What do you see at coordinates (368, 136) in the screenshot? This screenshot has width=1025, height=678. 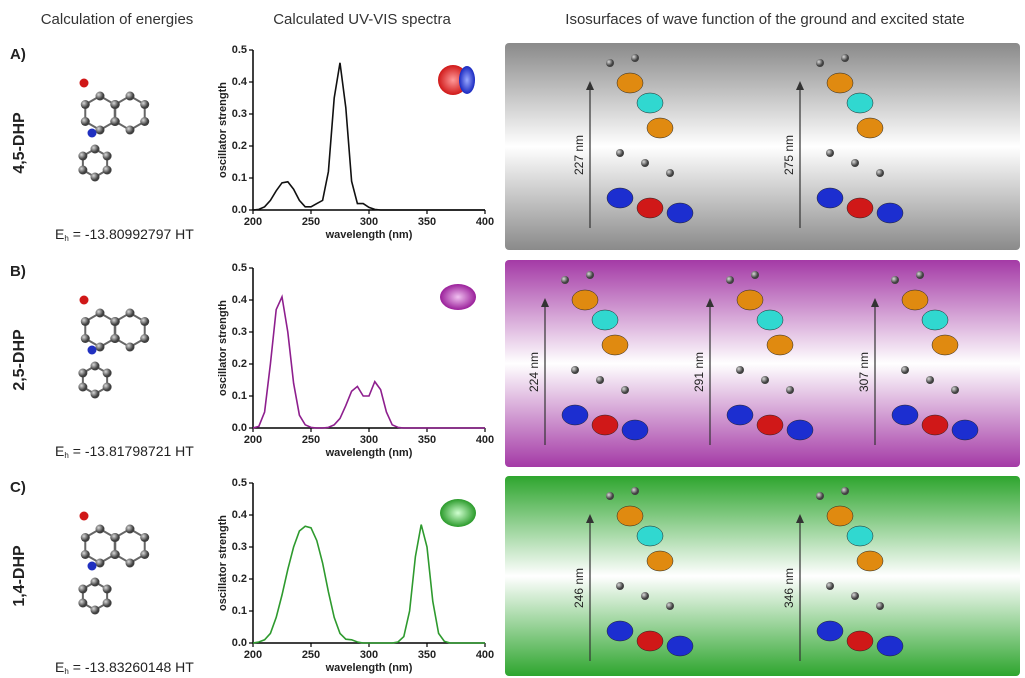 I see `spectrum-line` at bounding box center [368, 136].